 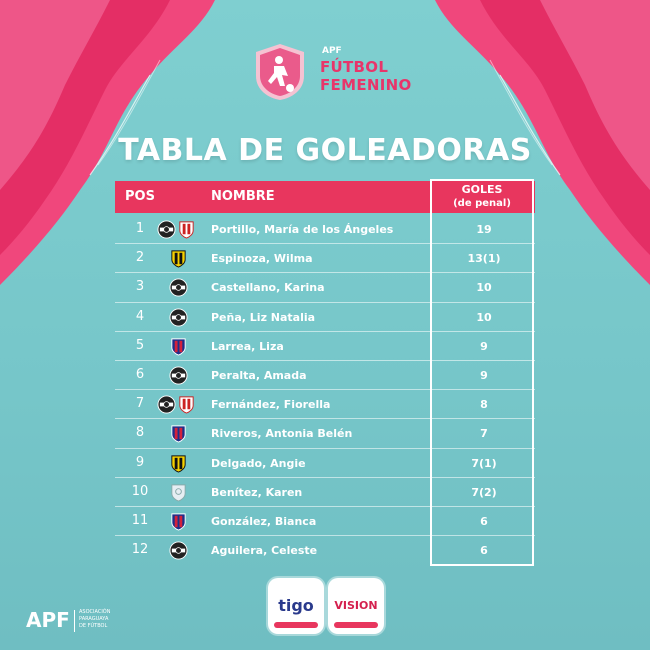 What do you see at coordinates (95, 612) in the screenshot?
I see `assoc-line-1: ASOCIACIÓN` at bounding box center [95, 612].